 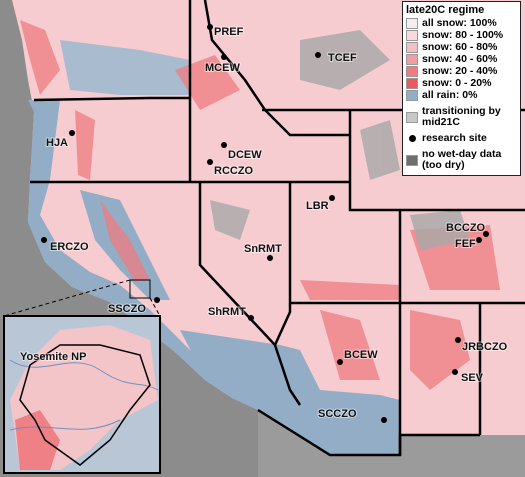 I want to click on site-label: TCEF, so click(x=342, y=58).